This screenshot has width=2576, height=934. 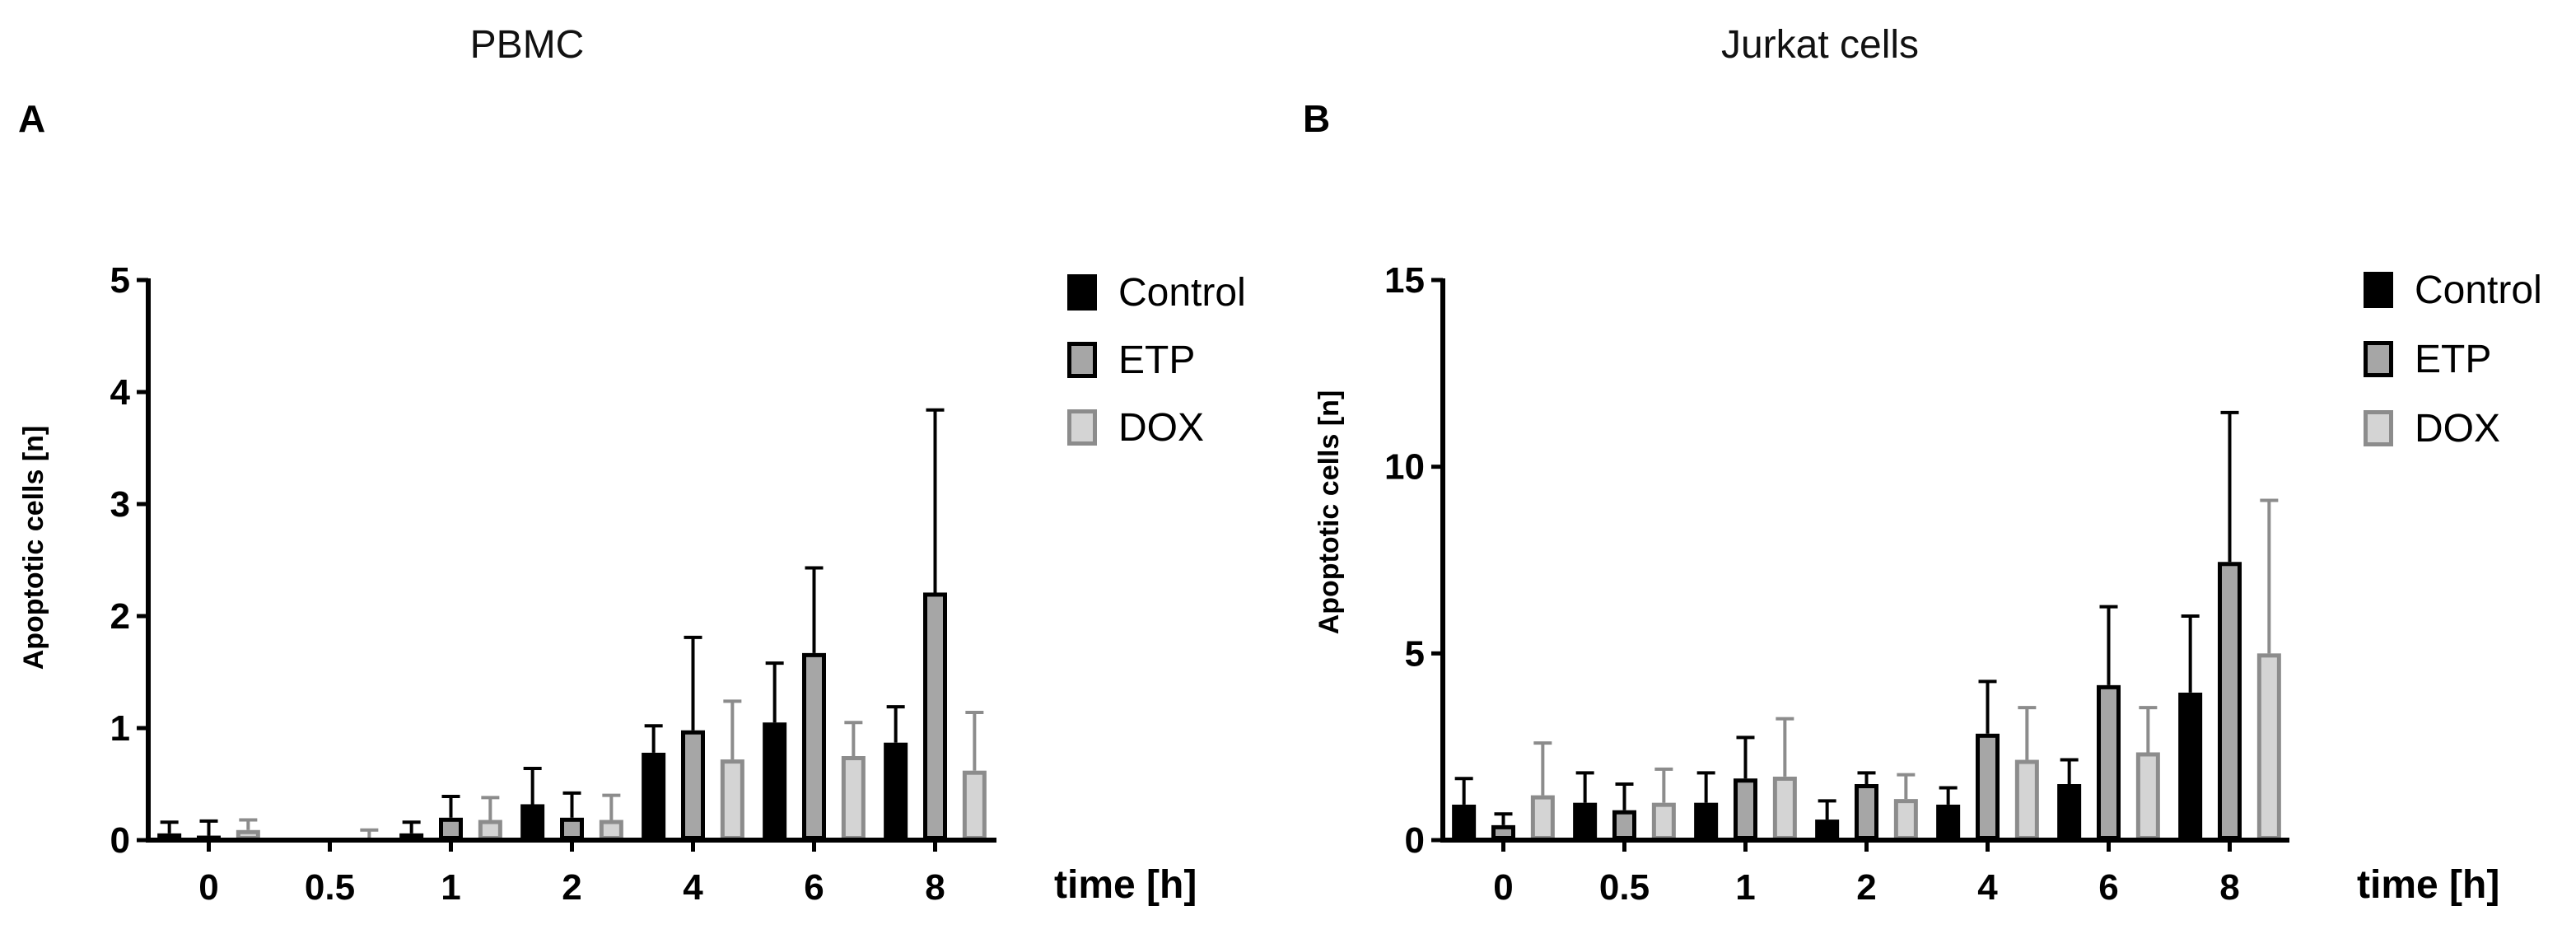 I want to click on y-tick-label: 4, so click(x=120, y=392).